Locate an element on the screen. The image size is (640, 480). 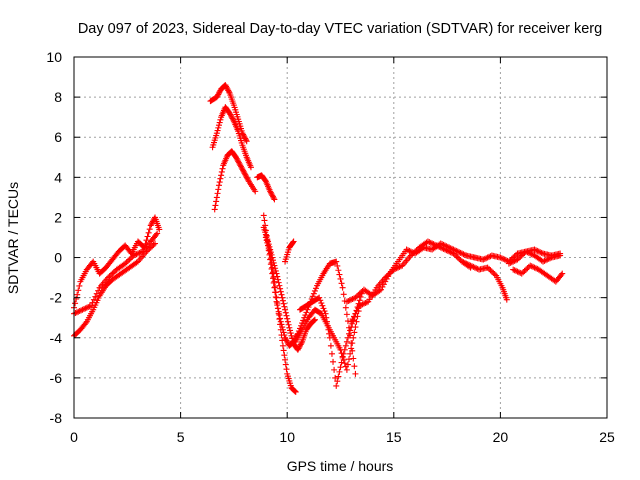
x-tick-label: 5 is located at coordinates (181, 437).